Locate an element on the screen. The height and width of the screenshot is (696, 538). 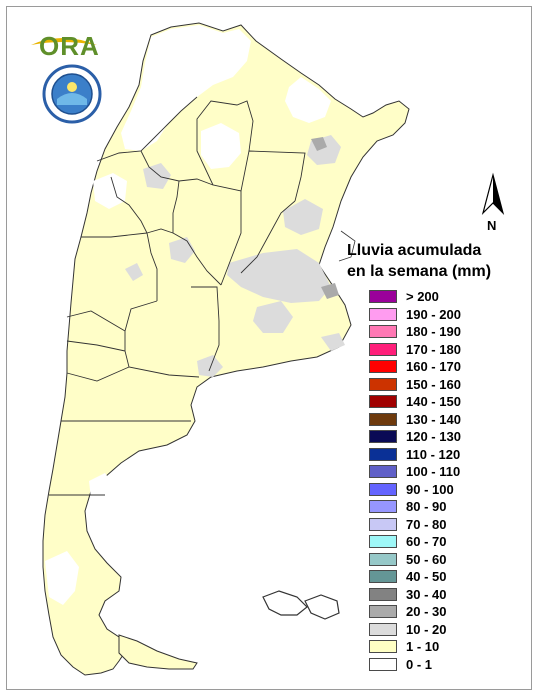
legend-item: 1 - 10 is located at coordinates (444, 647).